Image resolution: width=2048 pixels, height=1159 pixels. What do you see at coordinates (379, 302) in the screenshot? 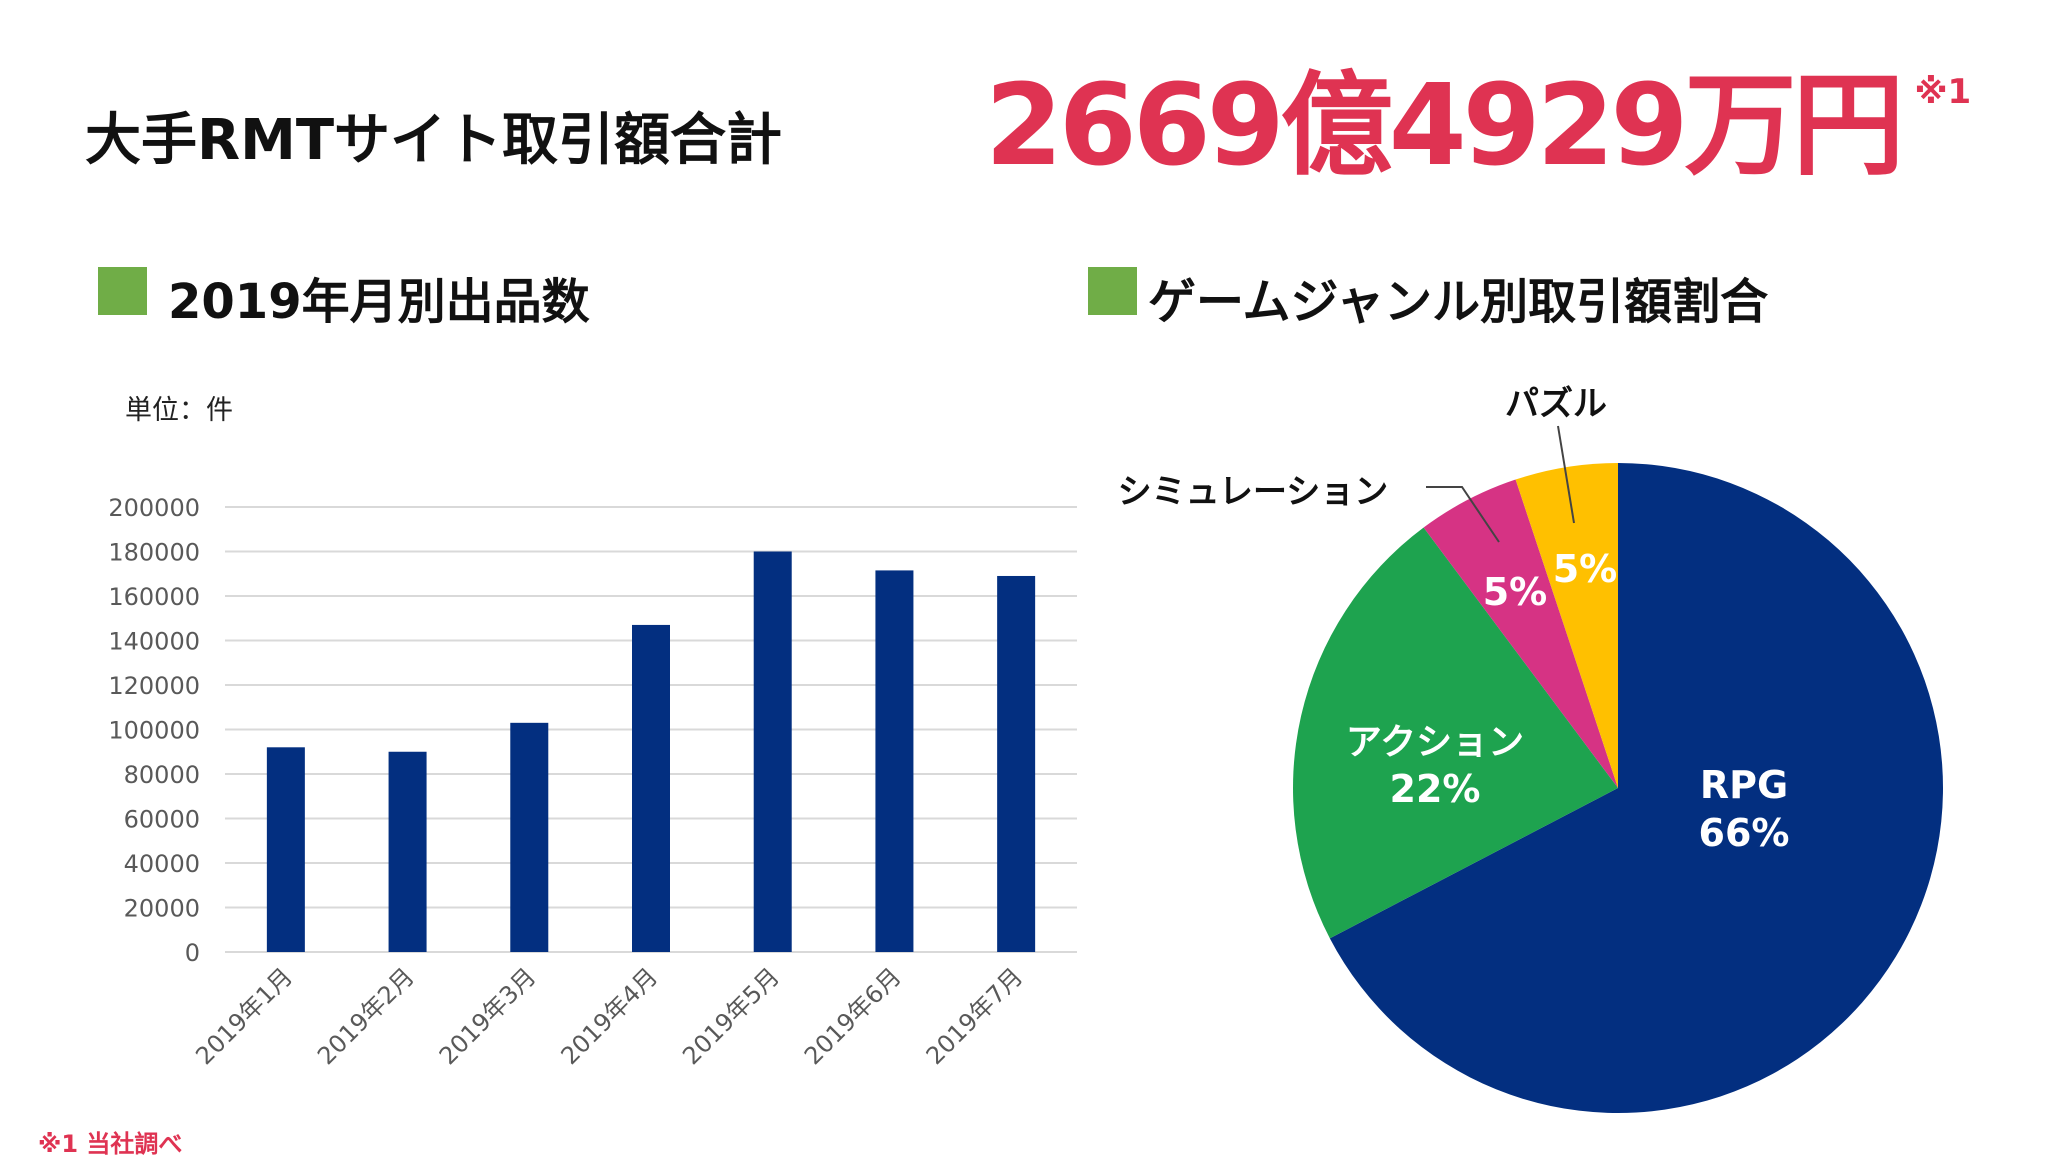
I see `bar-chart-title: 2019年月別出品数` at bounding box center [379, 302].